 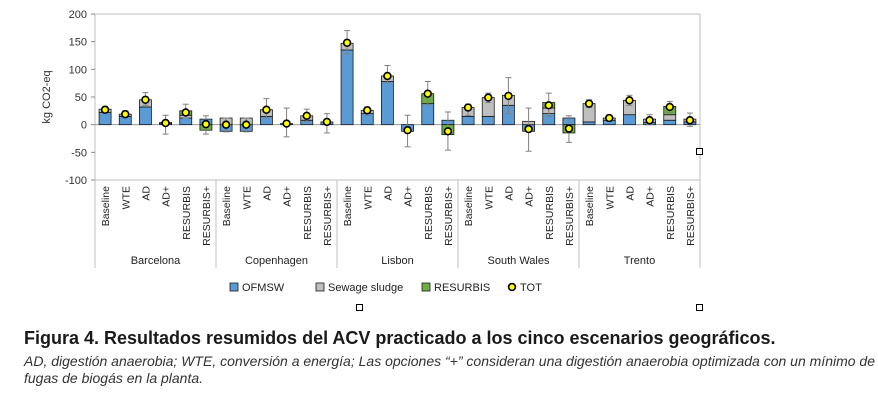 I want to click on legend-swatch-resurbis, so click(x=426, y=287).